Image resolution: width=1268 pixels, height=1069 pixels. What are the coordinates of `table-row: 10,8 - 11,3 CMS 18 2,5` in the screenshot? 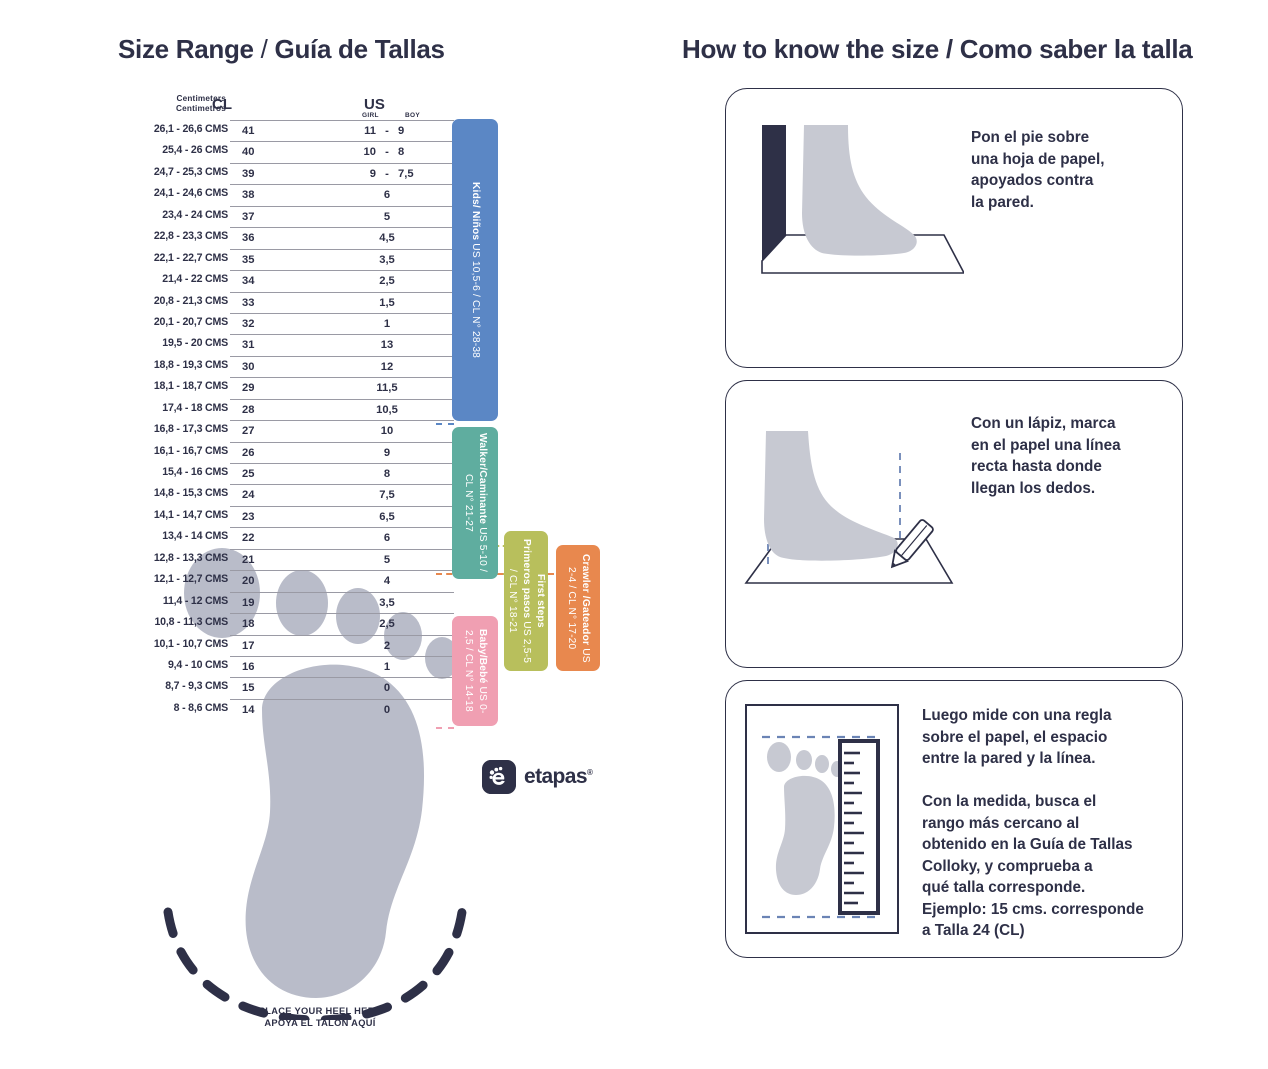 It's located at (269, 623).